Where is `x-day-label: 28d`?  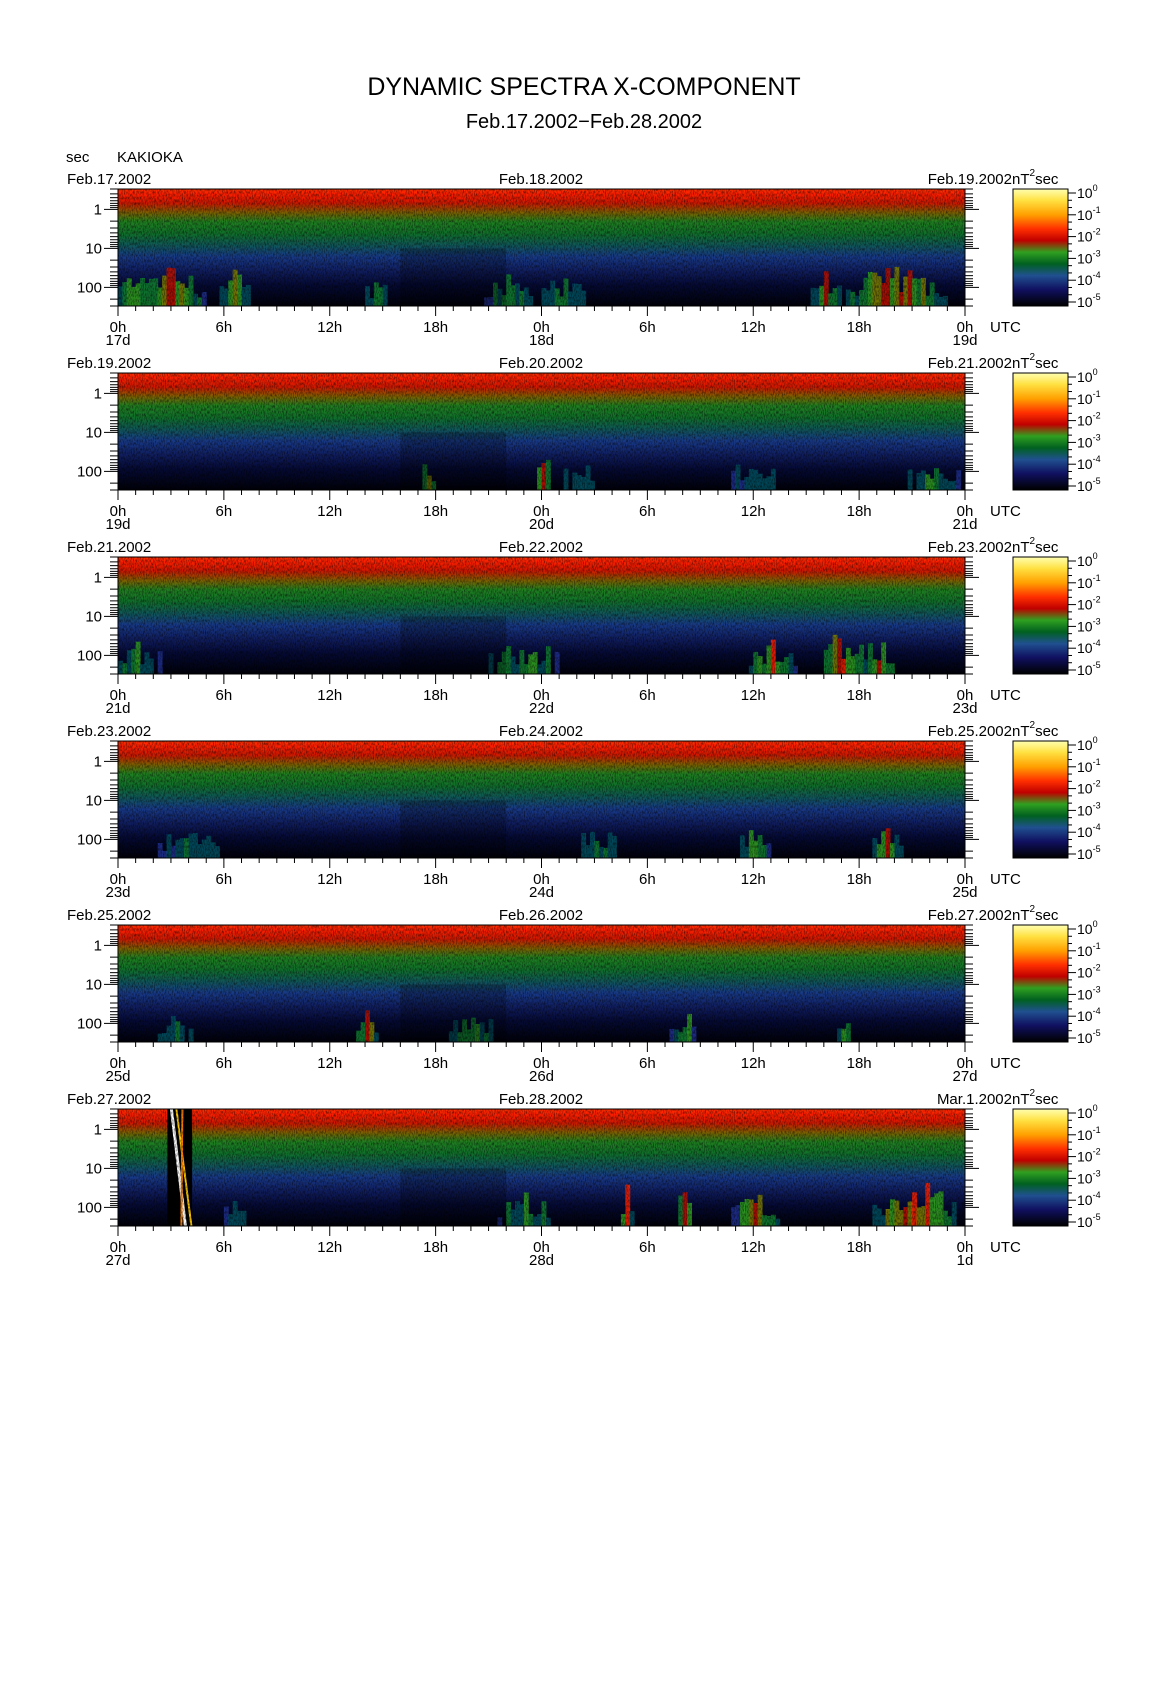 x-day-label: 28d is located at coordinates (541, 1260).